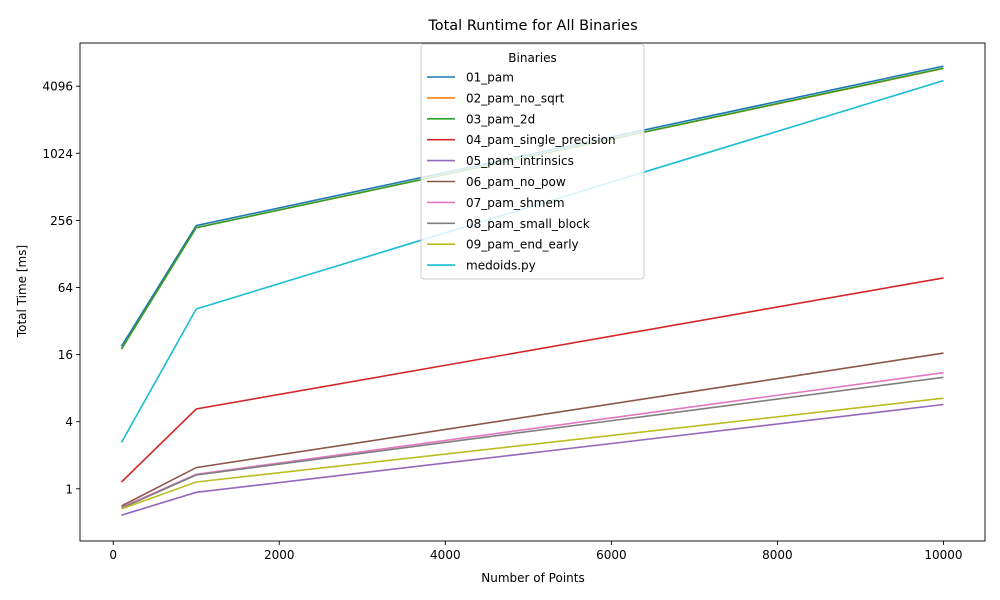 Image resolution: width=1000 pixels, height=600 pixels. Describe the element at coordinates (777, 555) in the screenshot. I see `x-tick-label-4: 8000` at that location.